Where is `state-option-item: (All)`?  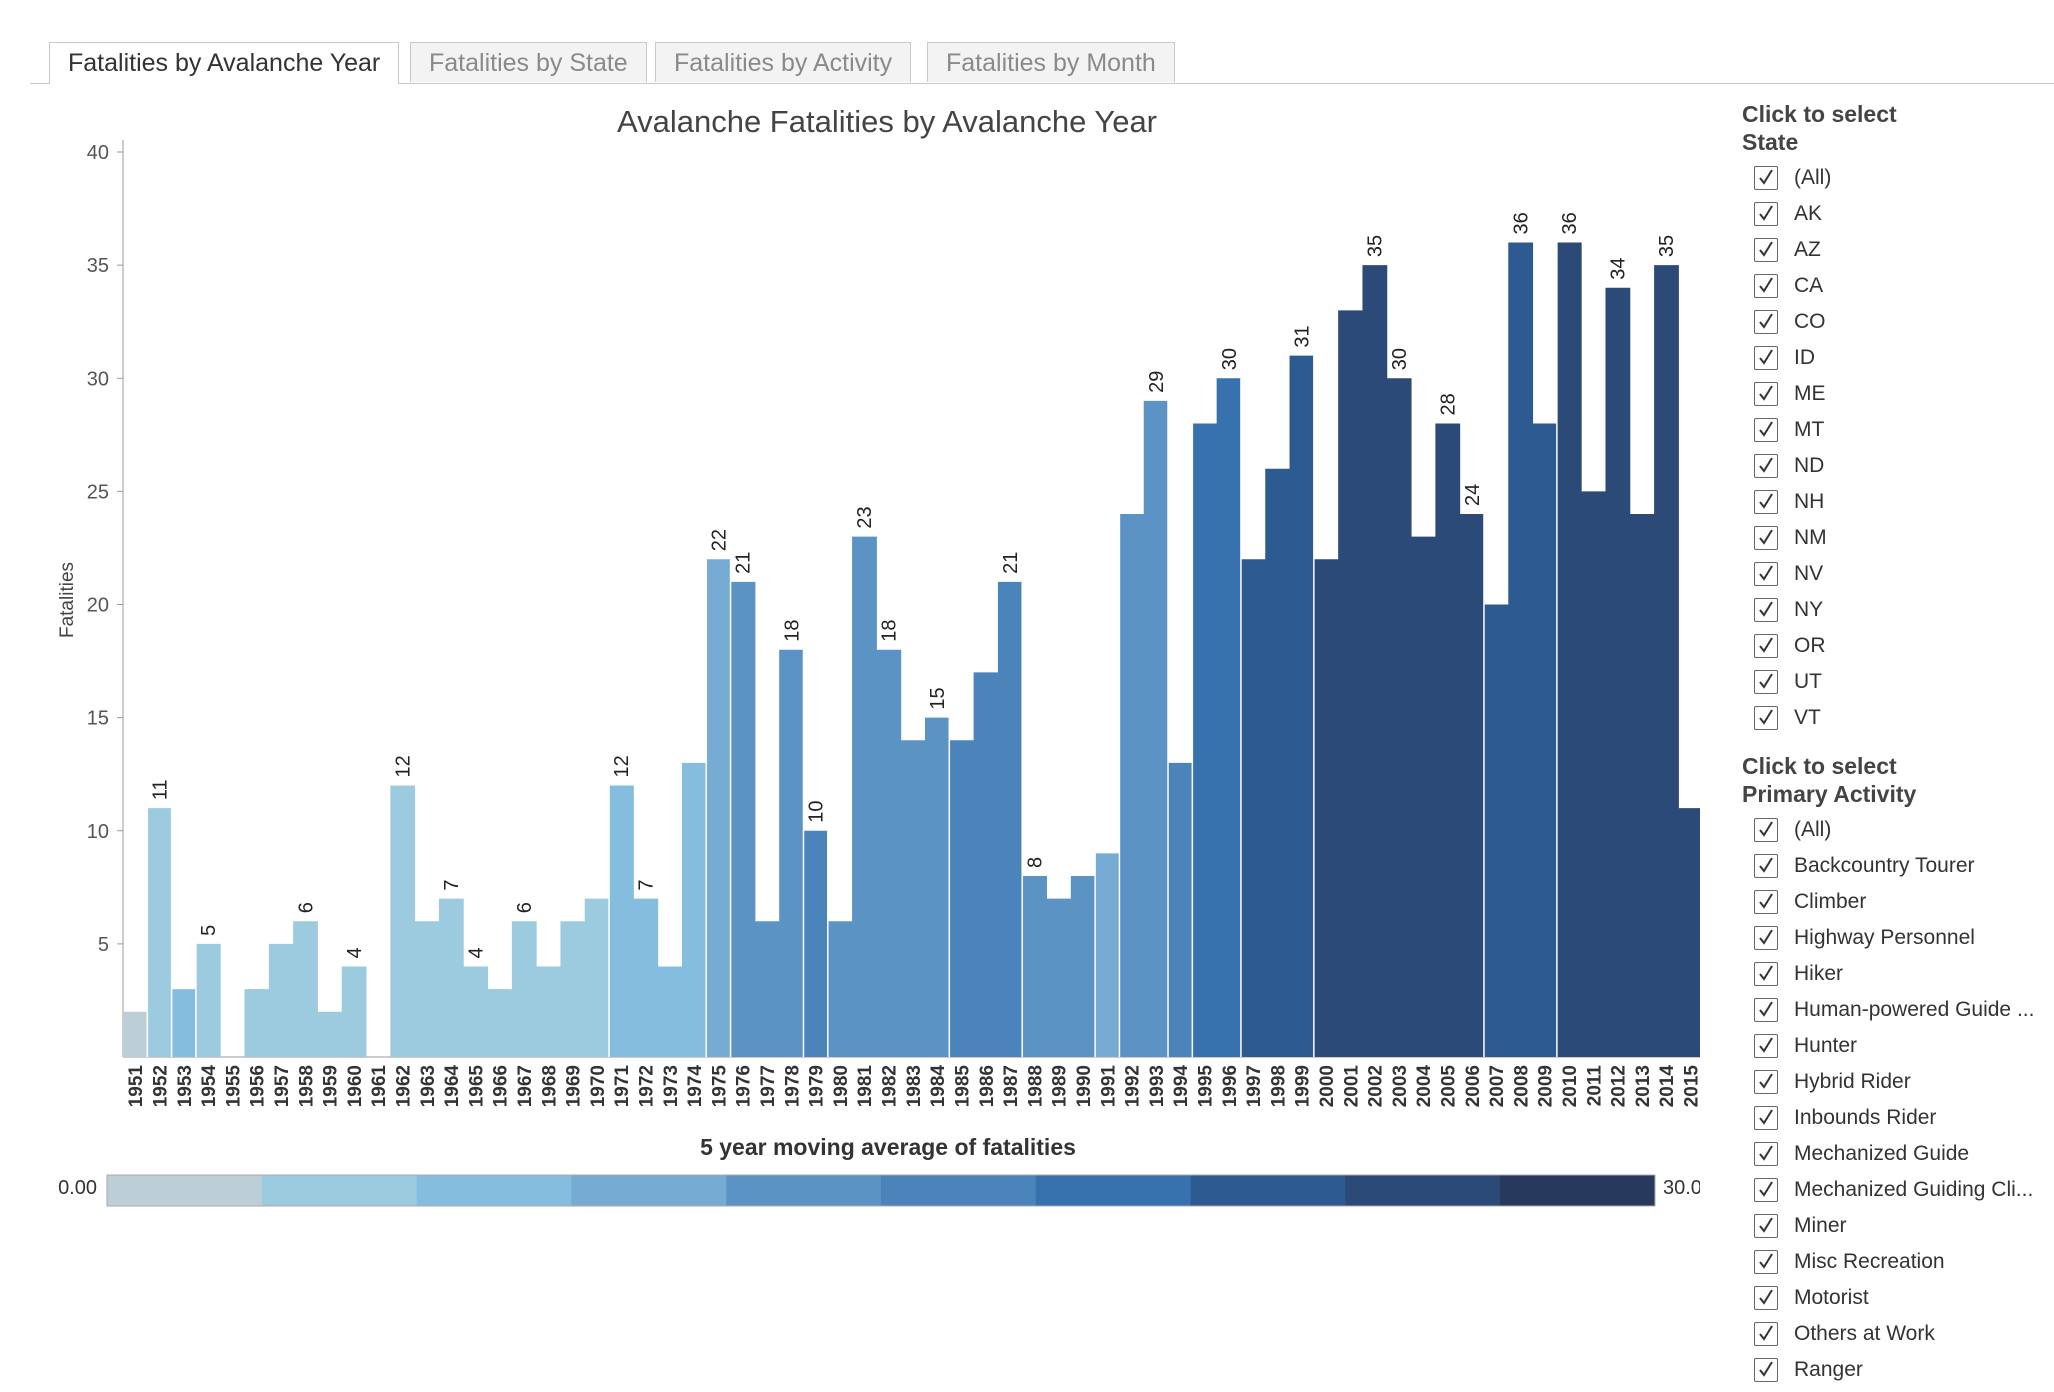 state-option-item: (All) is located at coordinates (1892, 178).